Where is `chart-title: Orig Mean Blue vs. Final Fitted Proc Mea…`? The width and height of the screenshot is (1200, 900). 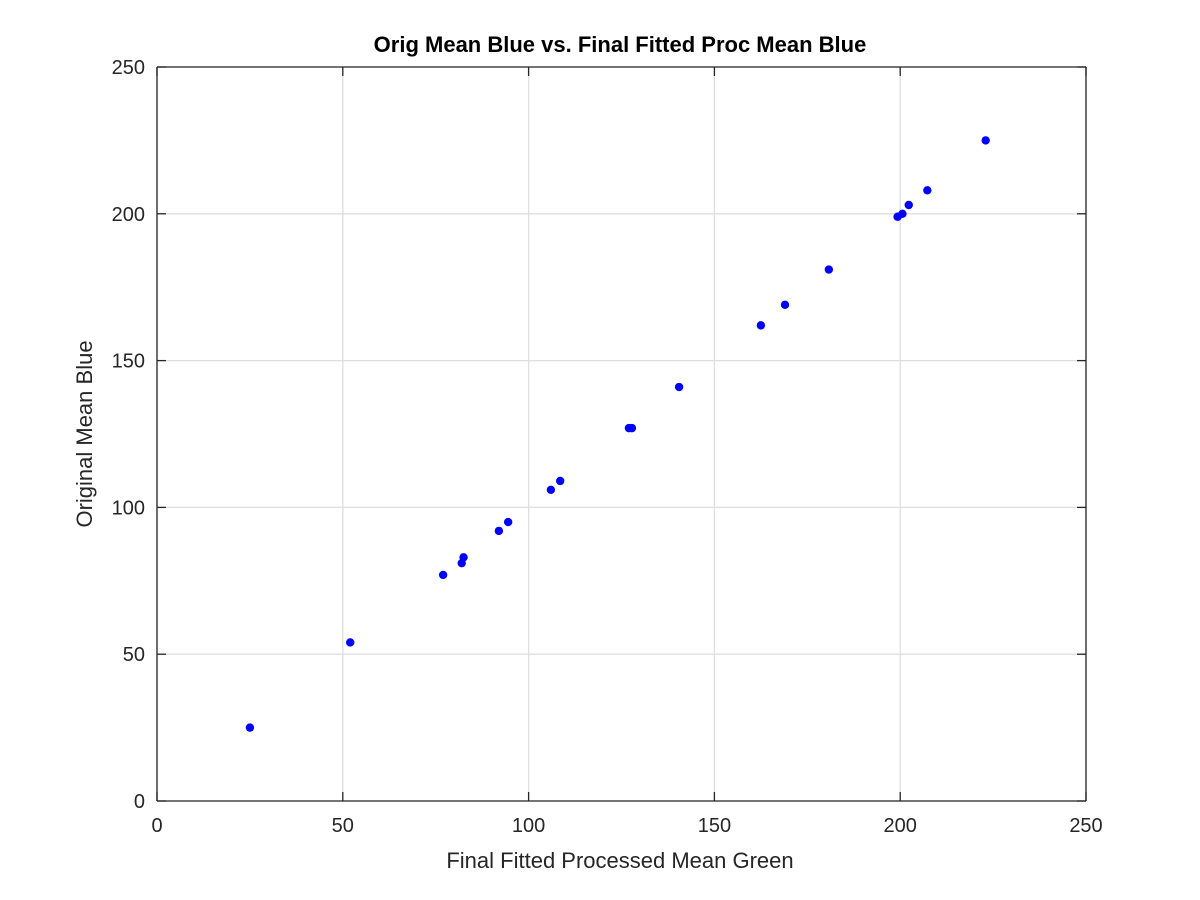 chart-title: Orig Mean Blue vs. Final Fitted Proc Mea… is located at coordinates (620, 44).